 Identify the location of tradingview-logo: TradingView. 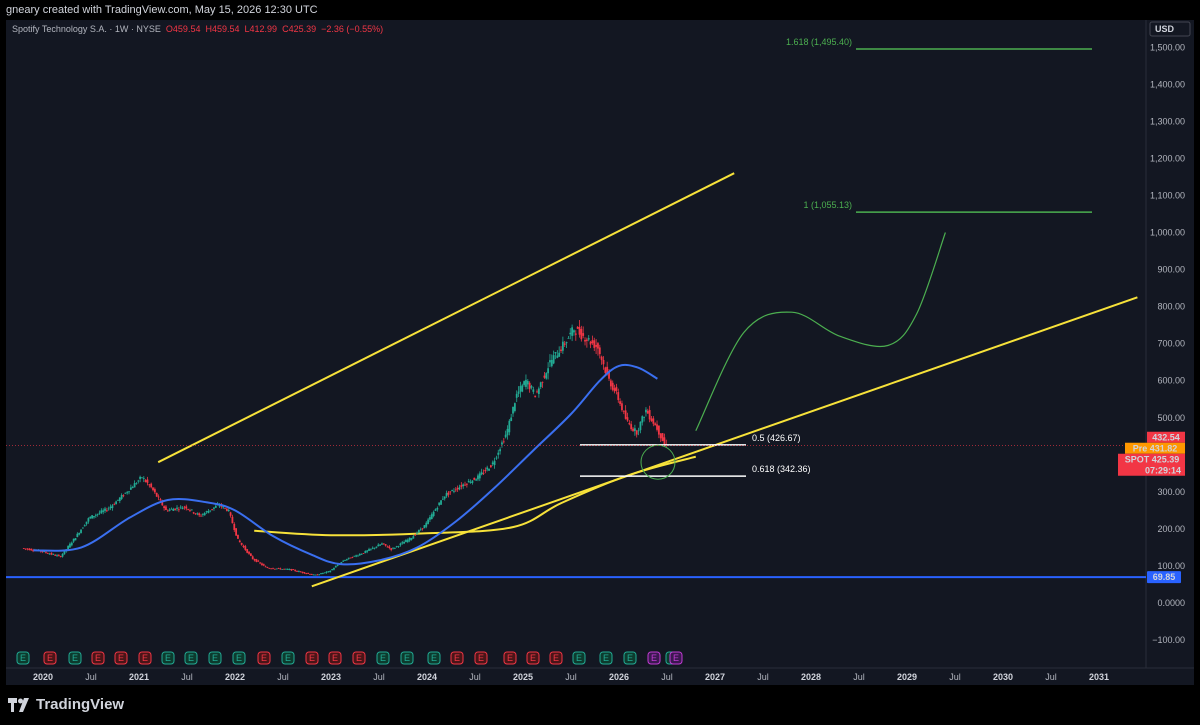
(66, 704).